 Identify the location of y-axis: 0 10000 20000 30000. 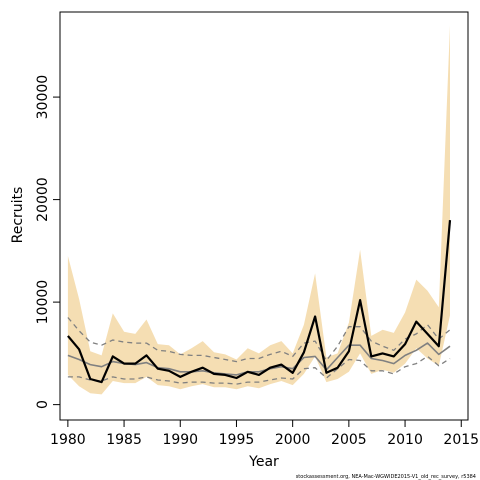
(47, 242).